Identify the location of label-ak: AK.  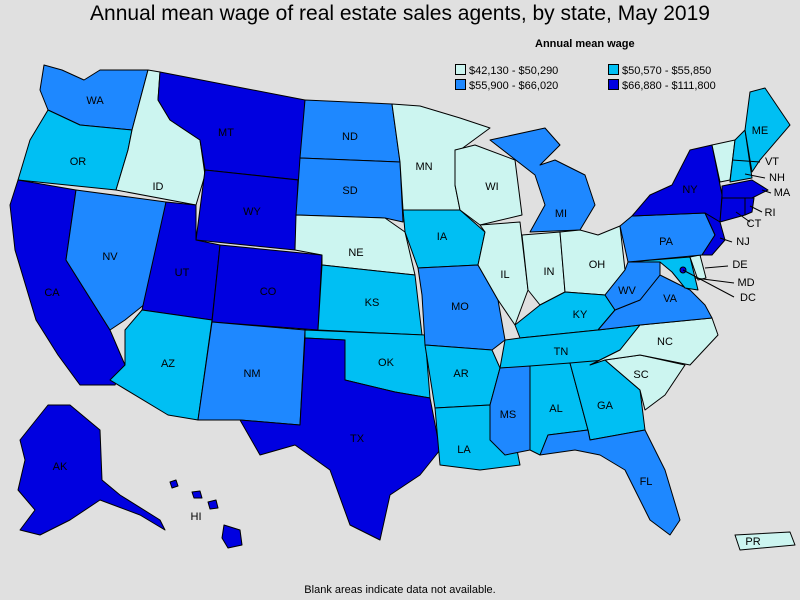
(60, 467).